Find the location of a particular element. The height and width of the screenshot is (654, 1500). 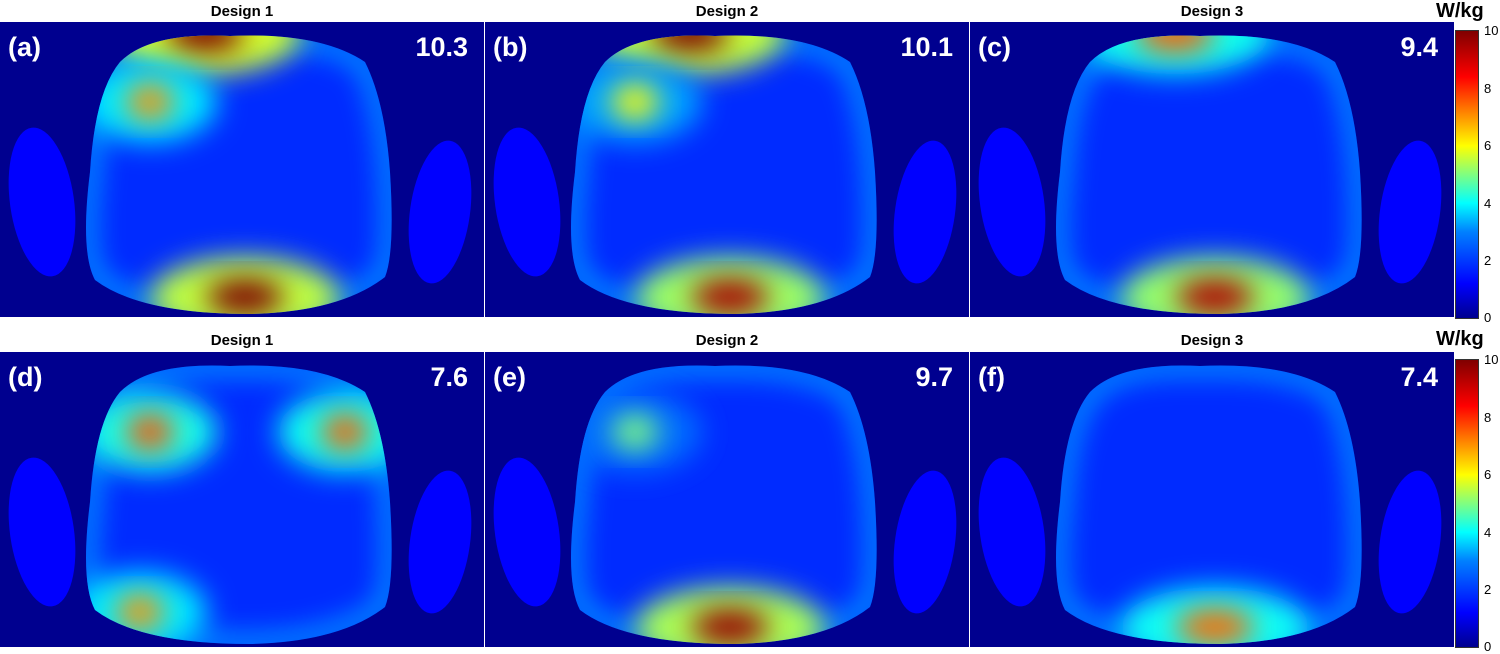

panel-label: (d) is located at coordinates (25, 377).